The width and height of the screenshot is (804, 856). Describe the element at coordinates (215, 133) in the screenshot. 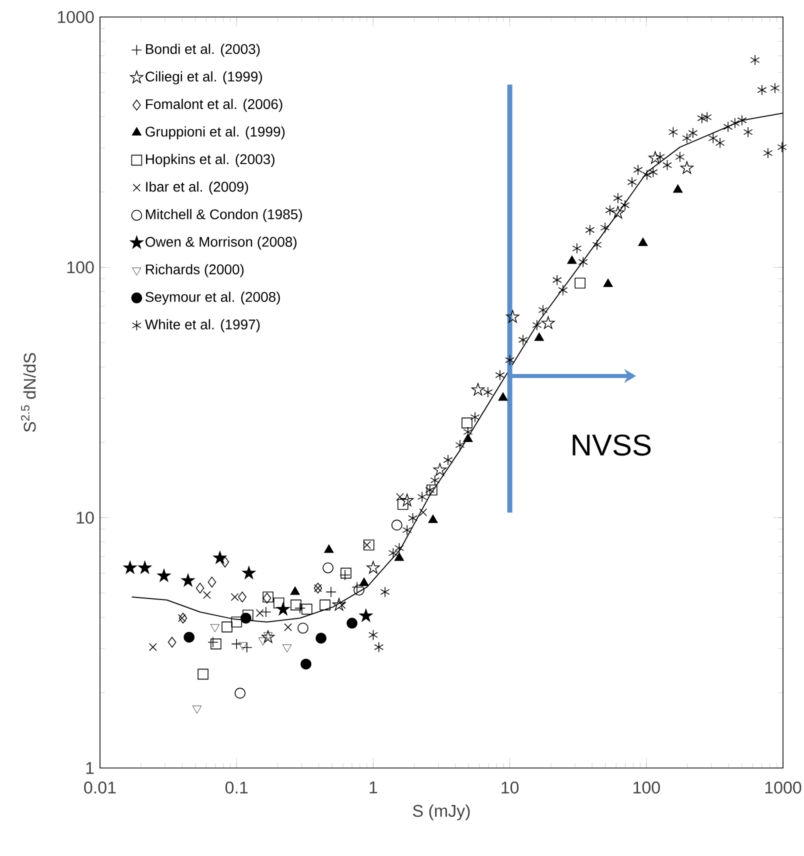

I see `legend-label: Gruppioni et al. (1999)` at that location.